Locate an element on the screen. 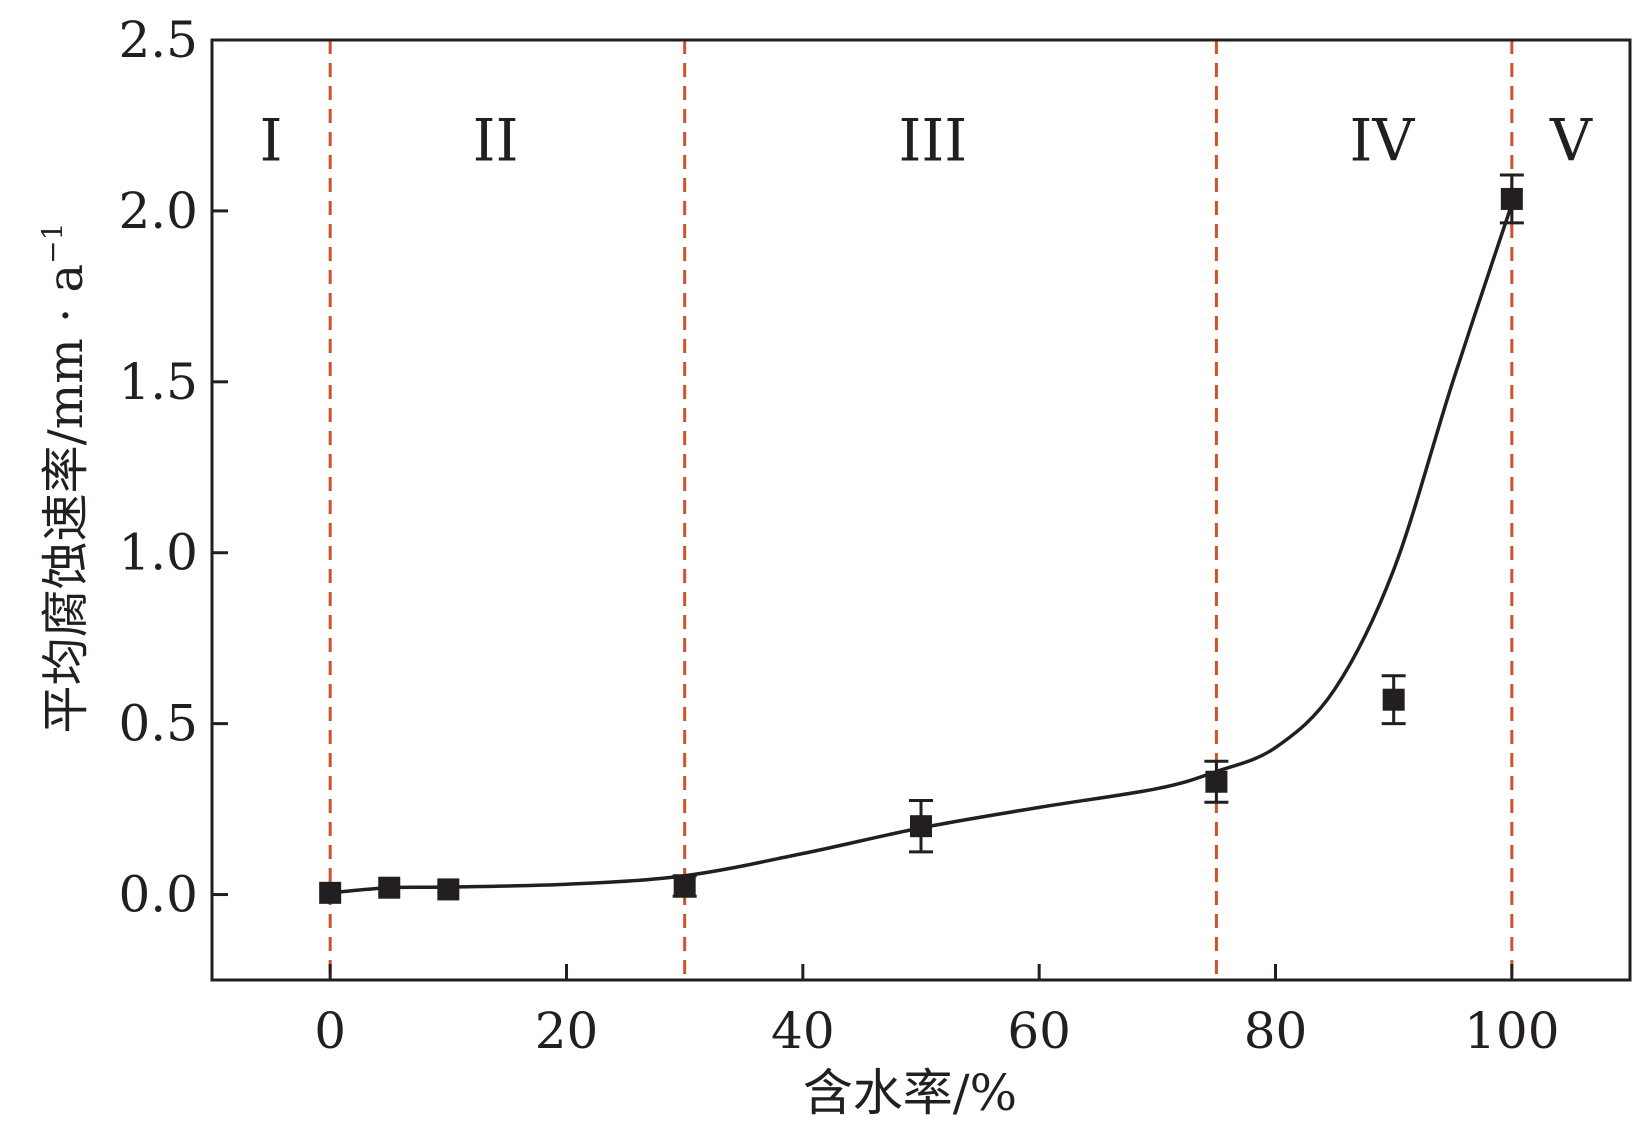 The image size is (1648, 1142). y-tick-label: 0.0 is located at coordinates (158, 895).